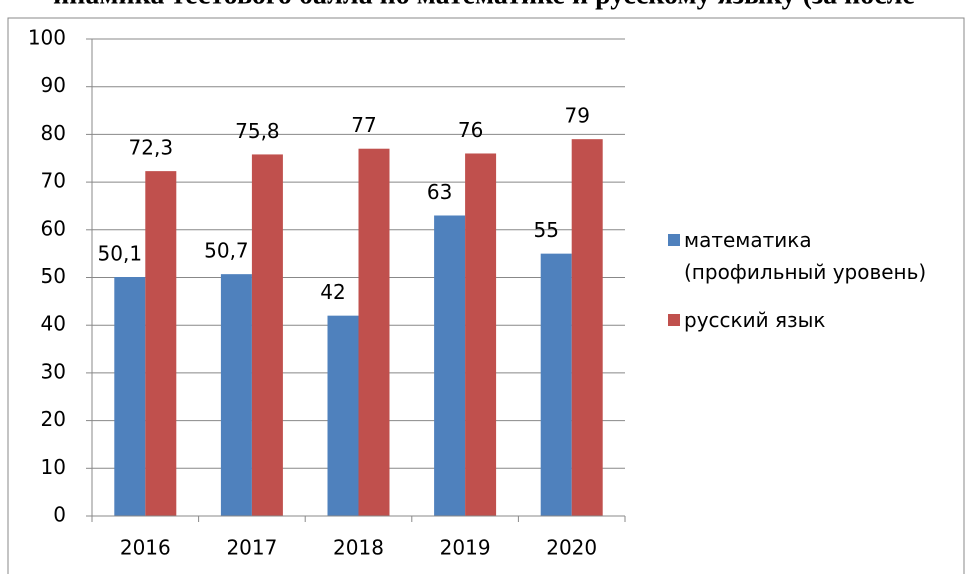 Image resolution: width=968 pixels, height=574 pixels. What do you see at coordinates (470, 130) in the screenshot?
I see `data-label: 76` at bounding box center [470, 130].